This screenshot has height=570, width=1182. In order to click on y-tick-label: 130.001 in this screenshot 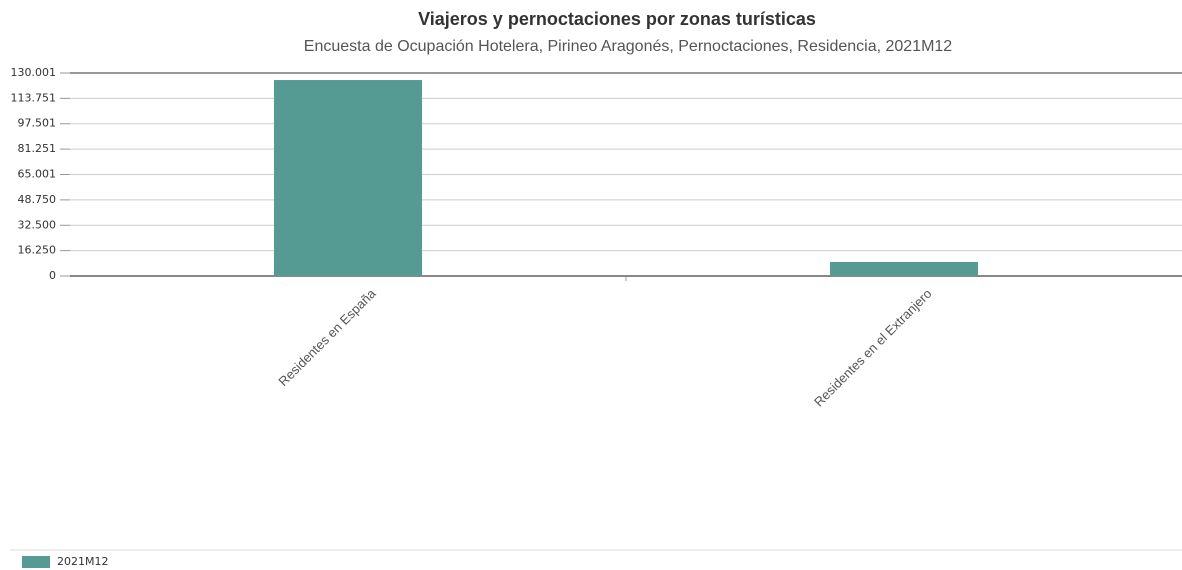, I will do `click(34, 72)`.